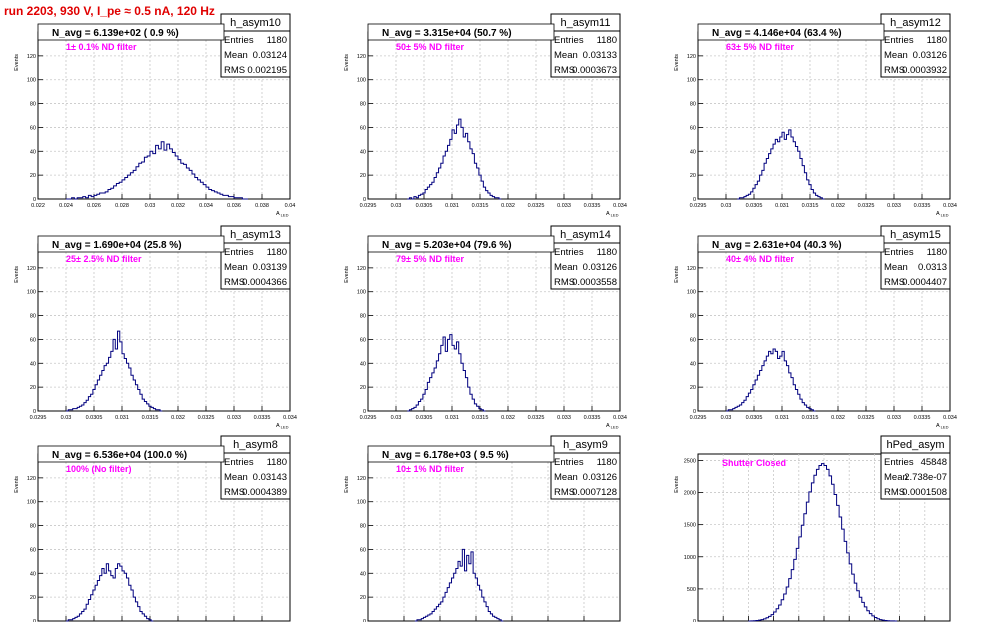 Image resolution: width=996 pixels, height=622 pixels. What do you see at coordinates (430, 47) in the screenshot?
I see `filter-note: 50± 5% ND filter` at bounding box center [430, 47].